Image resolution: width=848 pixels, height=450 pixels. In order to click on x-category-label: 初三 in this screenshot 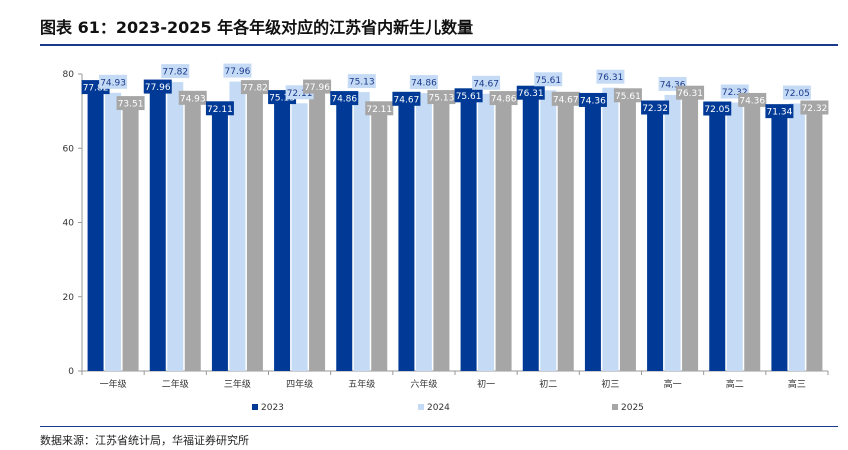, I will do `click(610, 384)`.